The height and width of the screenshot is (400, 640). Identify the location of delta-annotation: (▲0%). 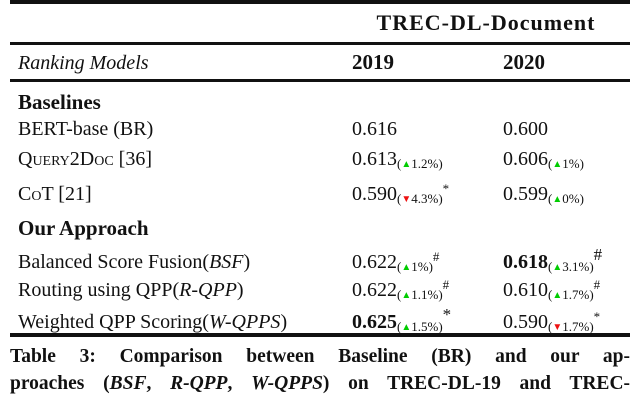
(566, 198).